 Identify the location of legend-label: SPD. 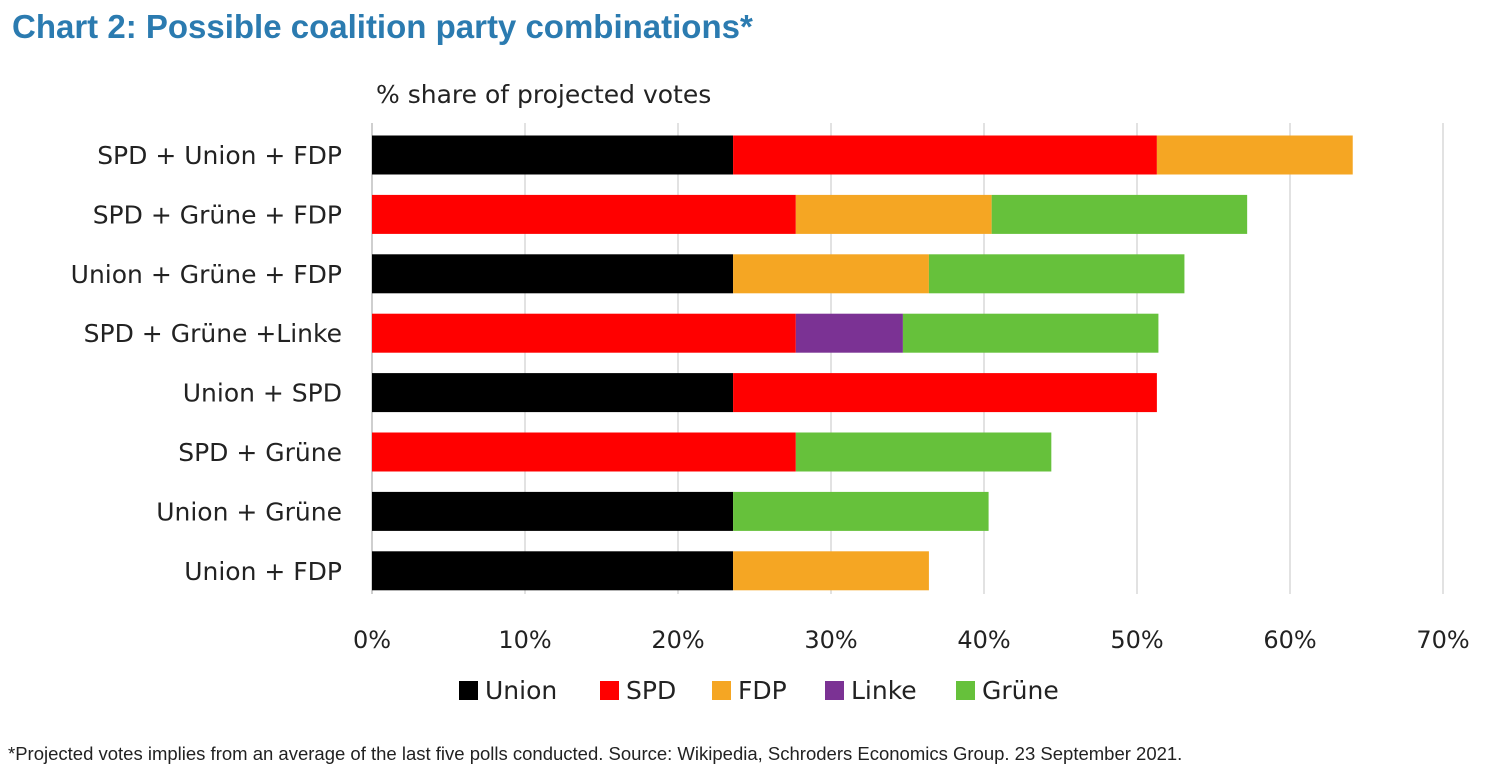
(651, 690).